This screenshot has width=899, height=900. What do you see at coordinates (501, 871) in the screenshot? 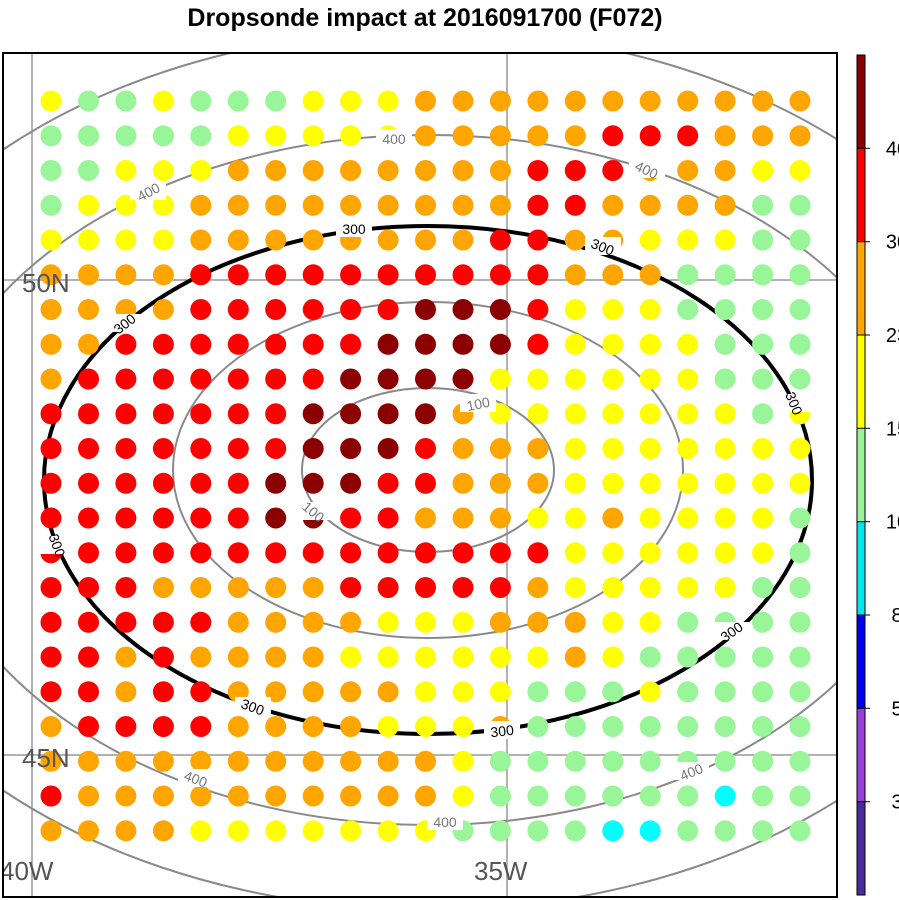
I see `lon-label-35w: 35W` at bounding box center [501, 871].